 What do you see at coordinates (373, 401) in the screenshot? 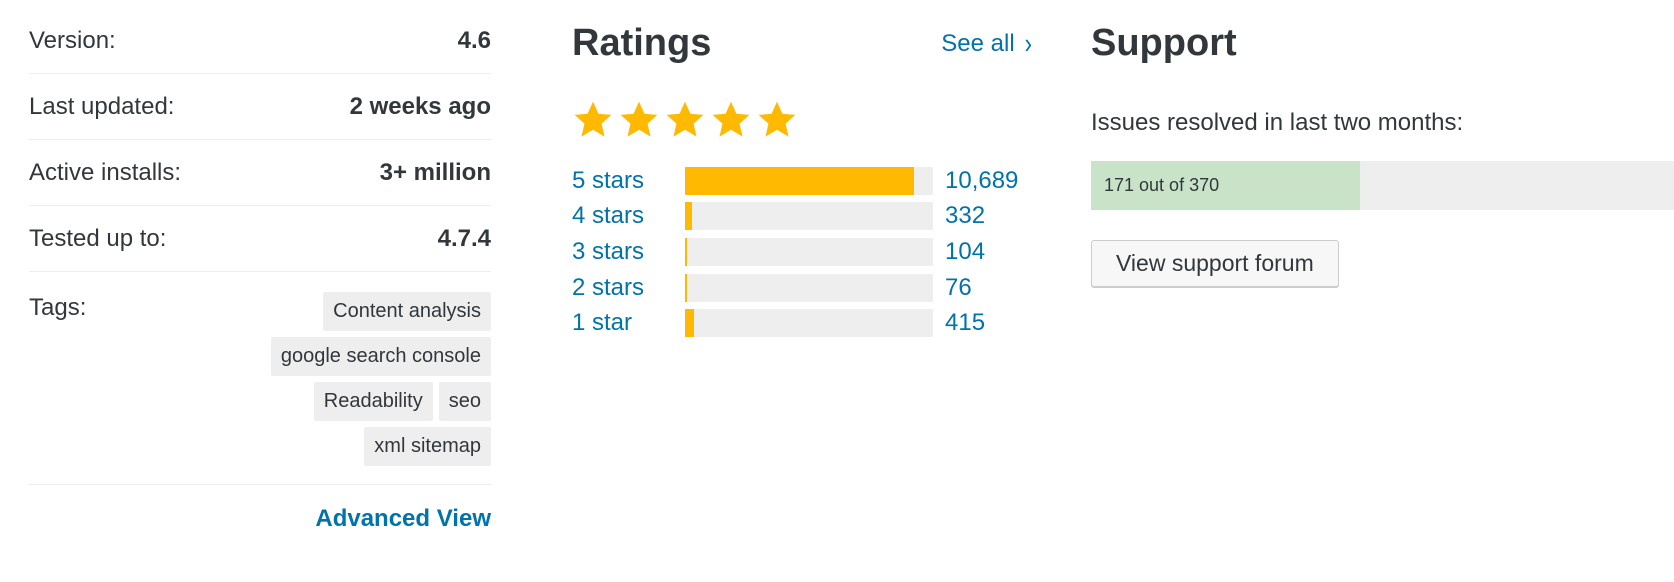
I see `tag-readability: Readability` at bounding box center [373, 401].